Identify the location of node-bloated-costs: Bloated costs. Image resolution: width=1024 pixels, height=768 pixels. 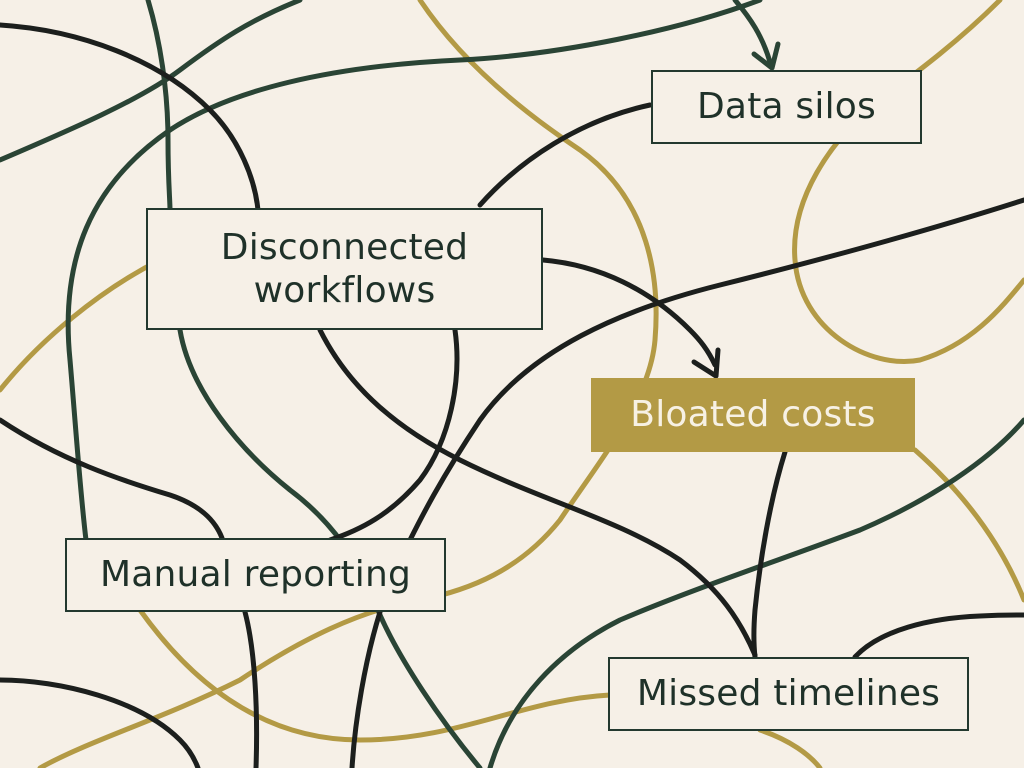
(753, 415).